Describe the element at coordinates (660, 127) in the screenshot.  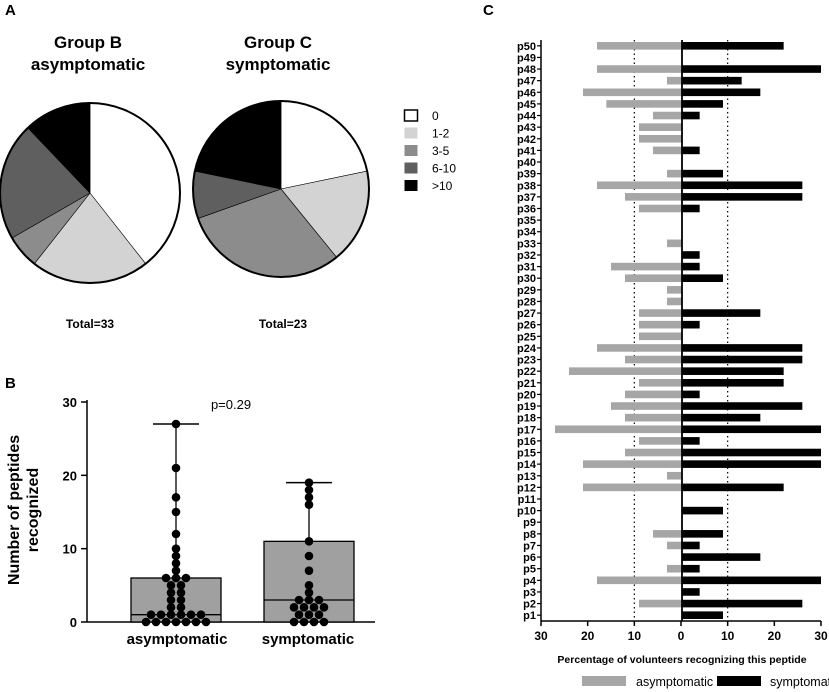
I see `bar-asymptomatic-p43` at that location.